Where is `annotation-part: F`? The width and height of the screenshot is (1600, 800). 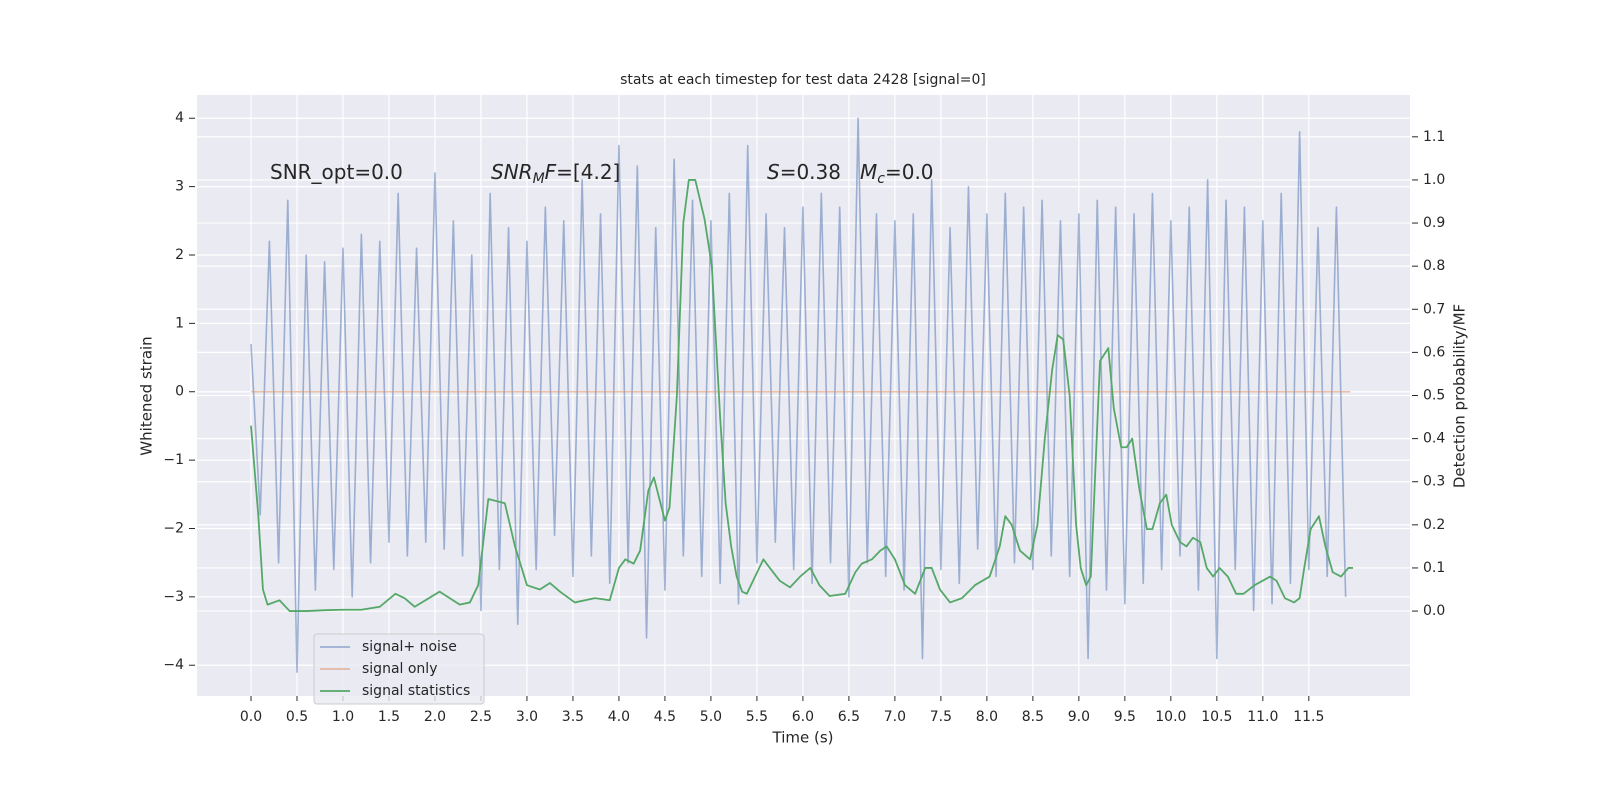 annotation-part: F is located at coordinates (551, 172).